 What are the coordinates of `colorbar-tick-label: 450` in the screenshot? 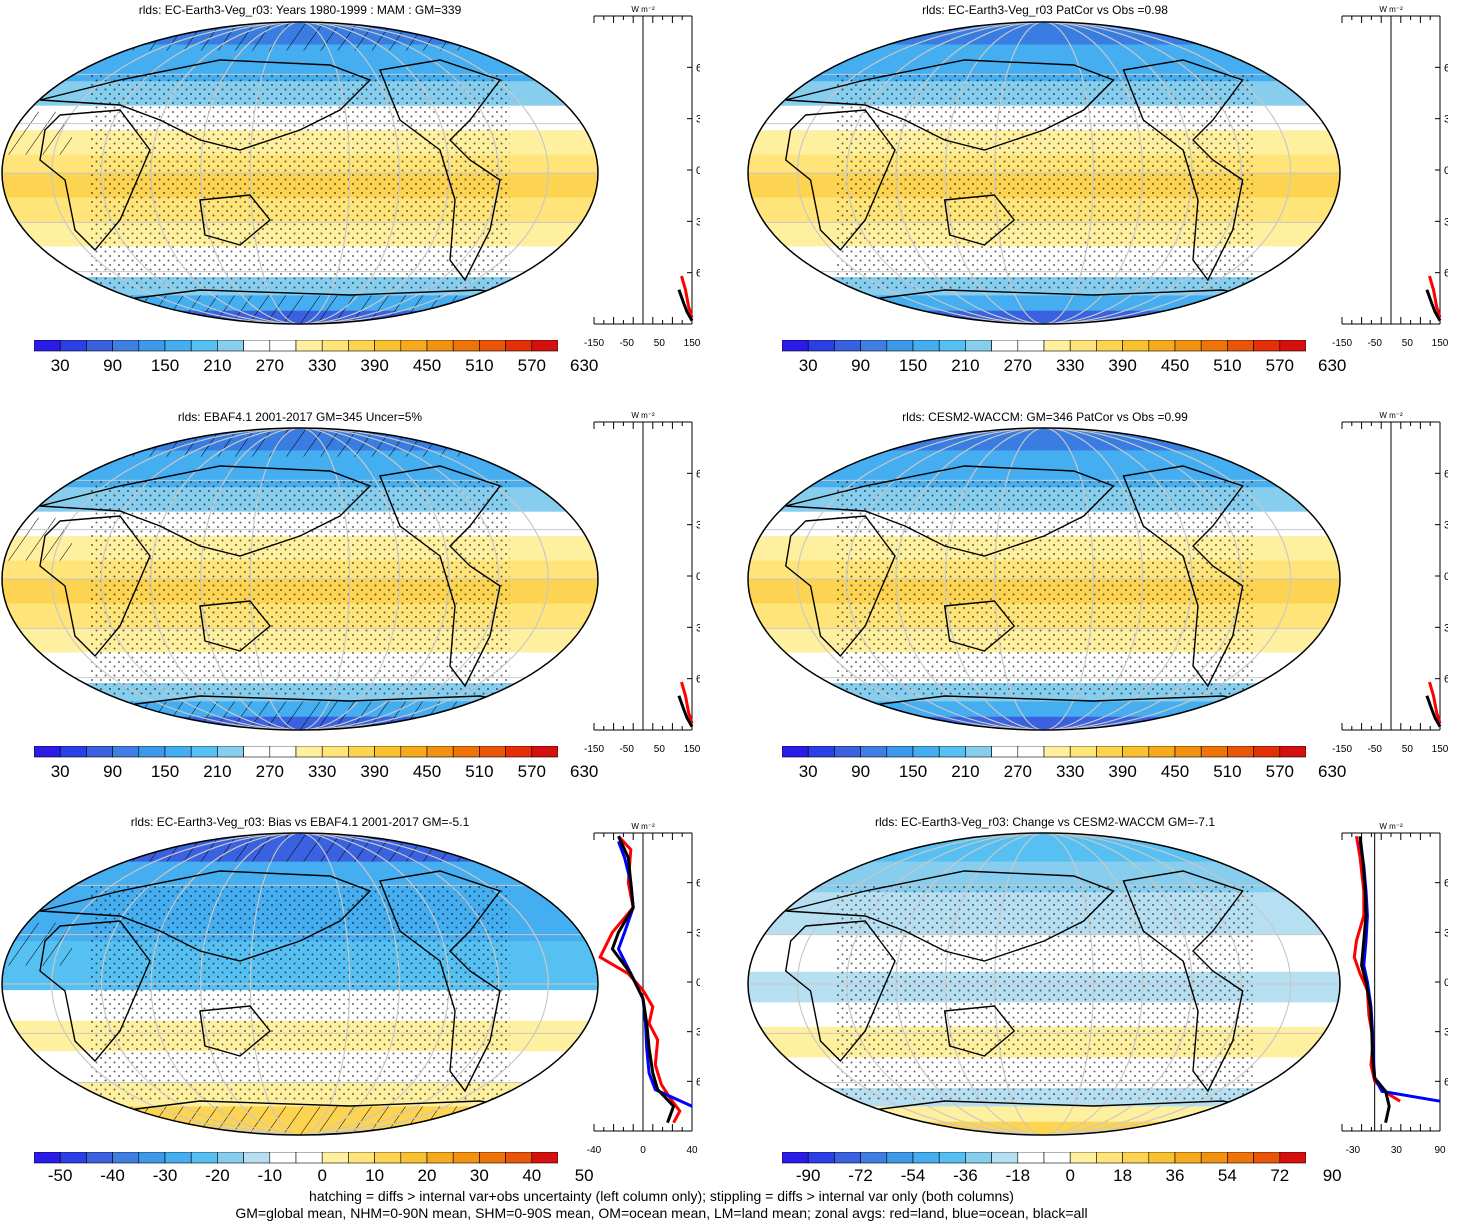 It's located at (1175, 771).